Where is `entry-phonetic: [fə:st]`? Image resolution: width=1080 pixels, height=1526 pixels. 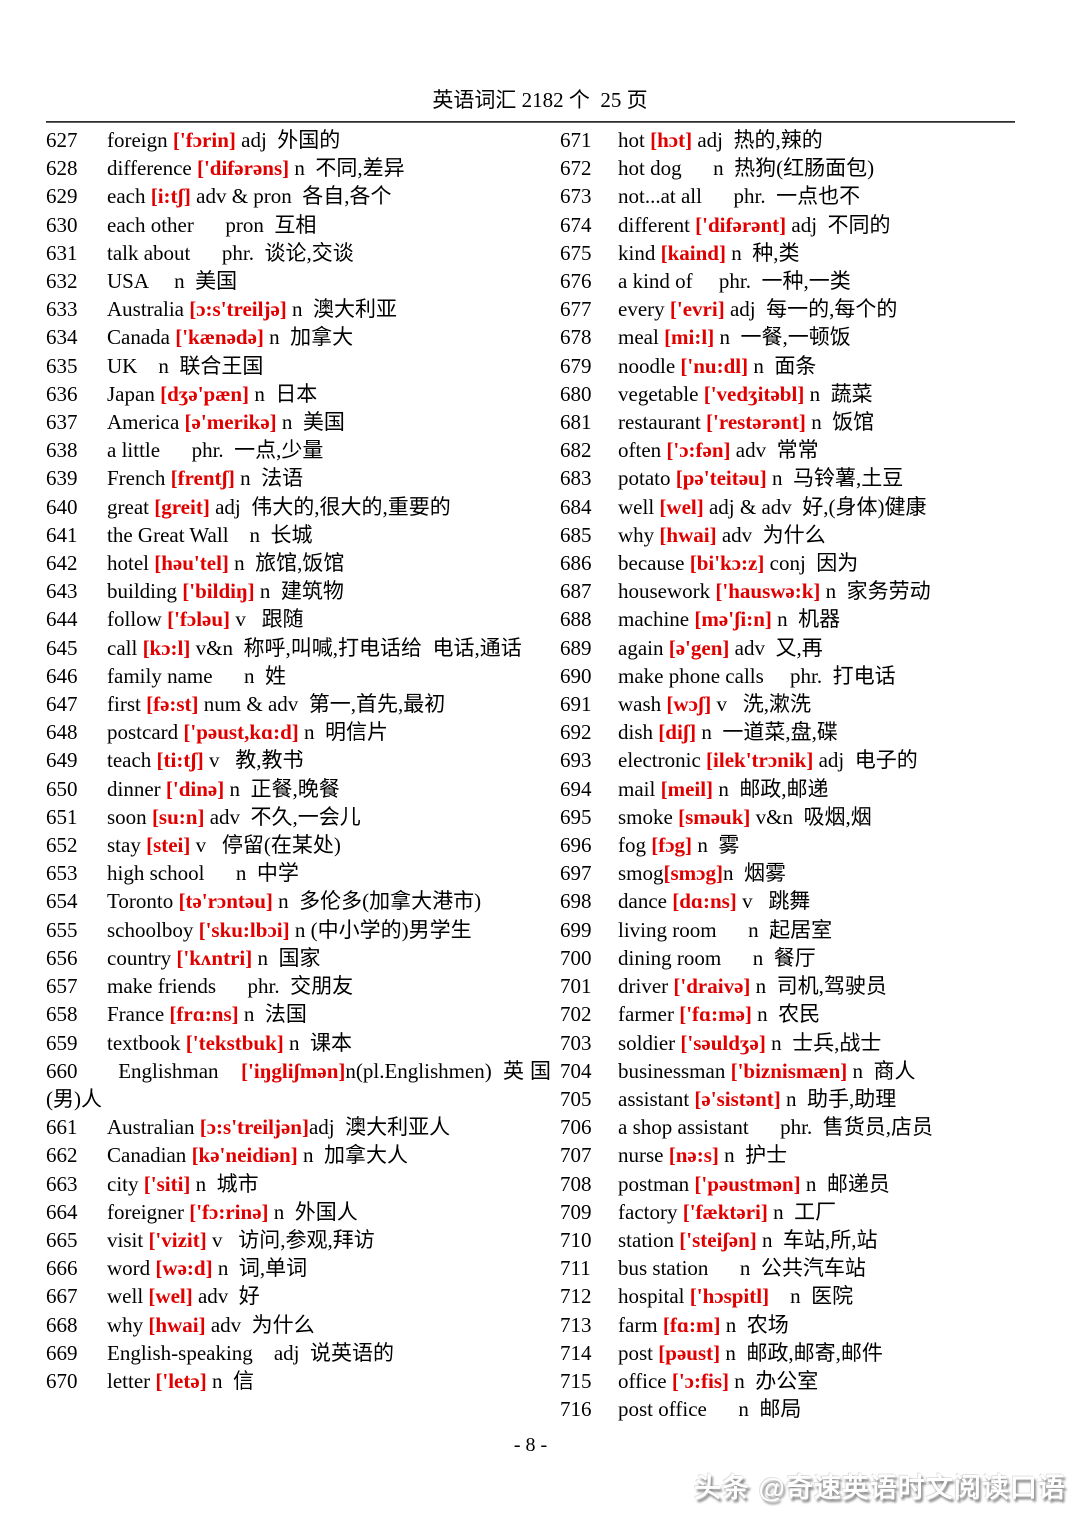
entry-phonetic: [fə:st] is located at coordinates (172, 704).